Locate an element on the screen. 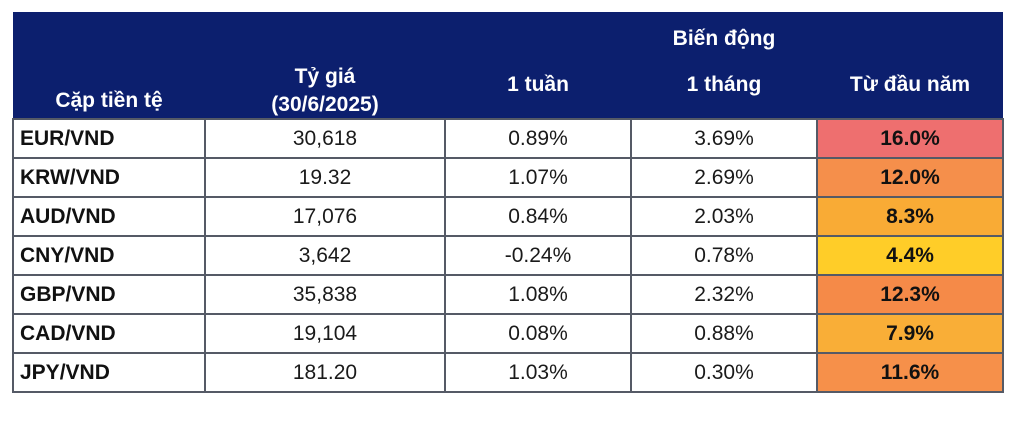  cell-change-month: 2.03% is located at coordinates (724, 216).